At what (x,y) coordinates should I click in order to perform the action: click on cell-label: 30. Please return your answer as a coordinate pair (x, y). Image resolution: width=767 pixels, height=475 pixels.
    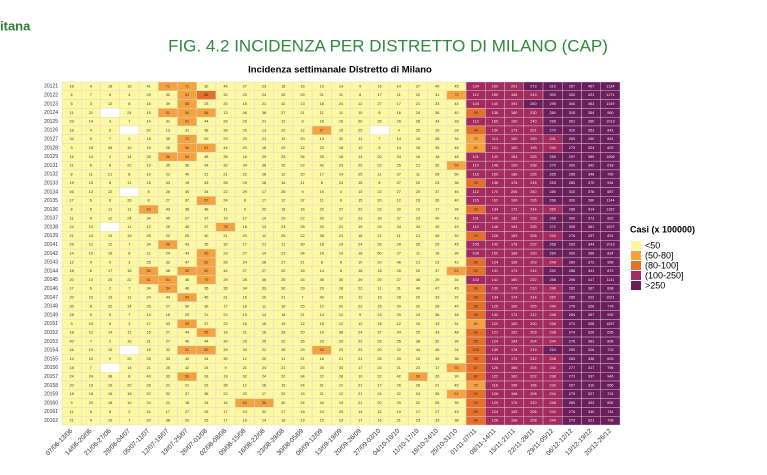
    Looking at the image, I should click on (283, 289).